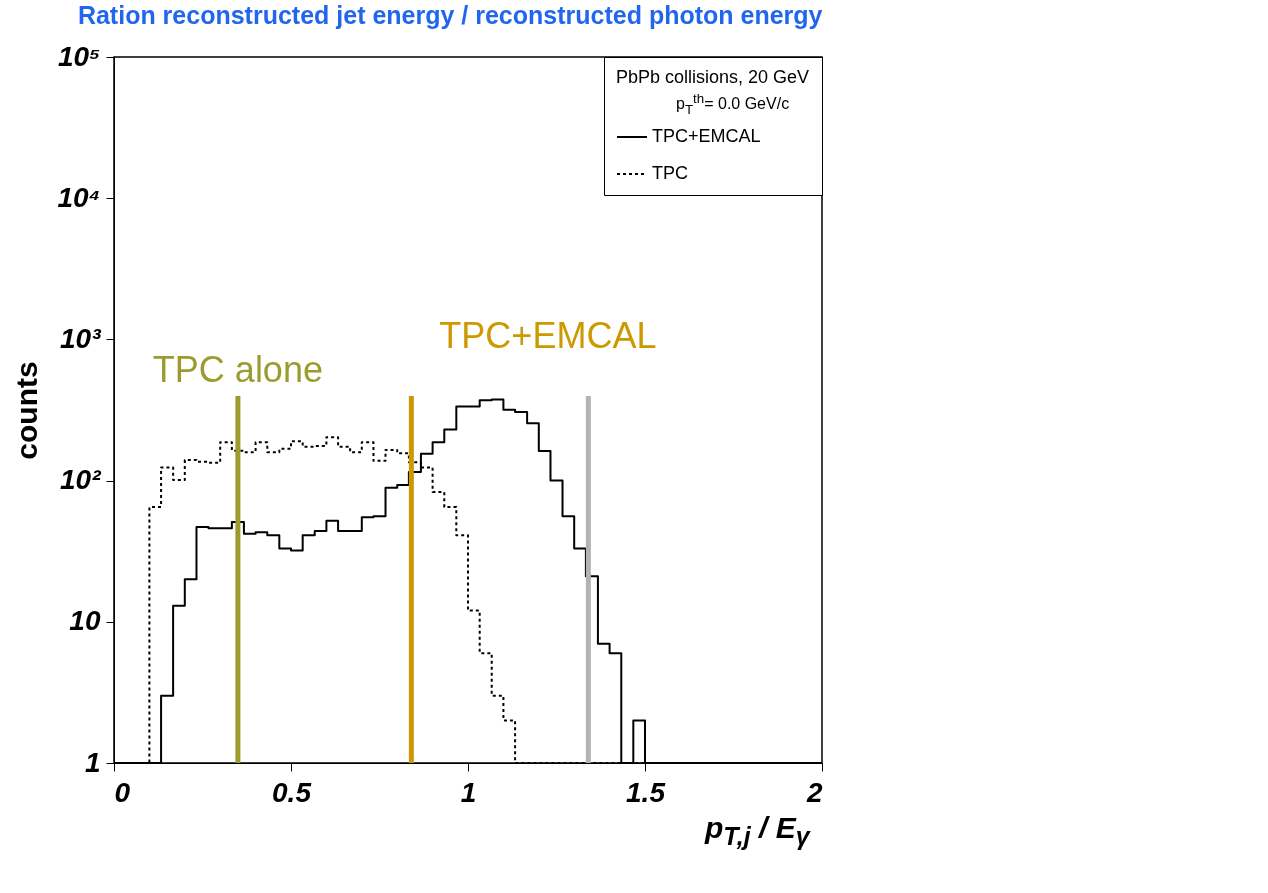 This screenshot has height=893, width=1268. What do you see at coordinates (646, 792) in the screenshot?
I see `x-tick-label: 1.5` at bounding box center [646, 792].